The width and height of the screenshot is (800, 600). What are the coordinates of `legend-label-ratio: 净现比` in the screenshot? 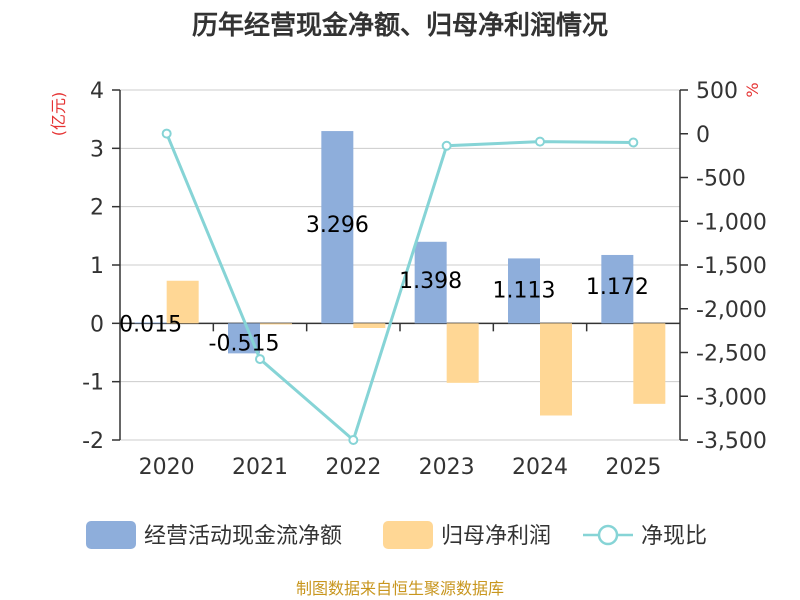 It's located at (674, 536).